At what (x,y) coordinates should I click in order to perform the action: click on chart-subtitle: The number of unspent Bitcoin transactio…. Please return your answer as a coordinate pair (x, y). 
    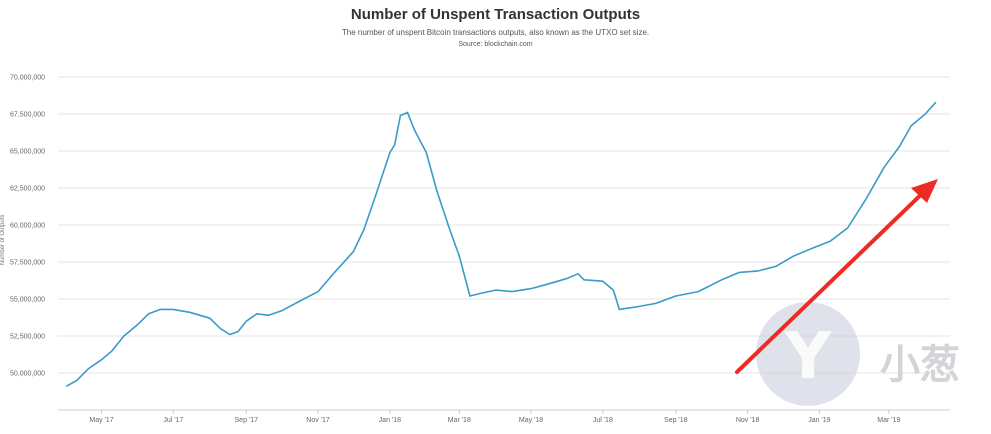
    Looking at the image, I should click on (495, 32).